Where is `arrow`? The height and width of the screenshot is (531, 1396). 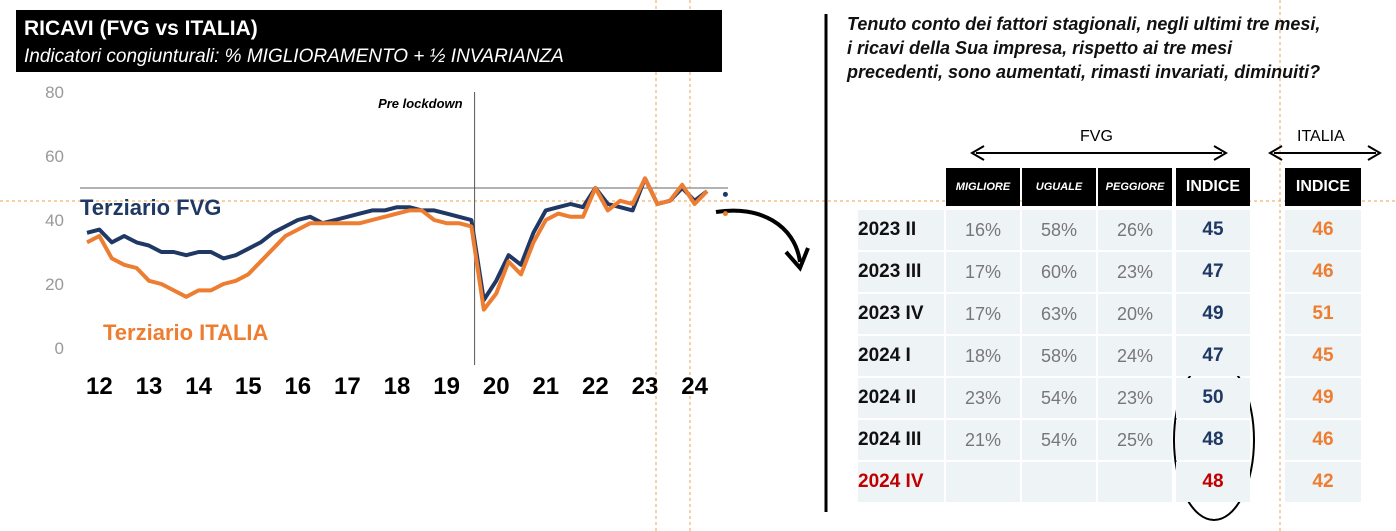
arrow is located at coordinates (758, 235).